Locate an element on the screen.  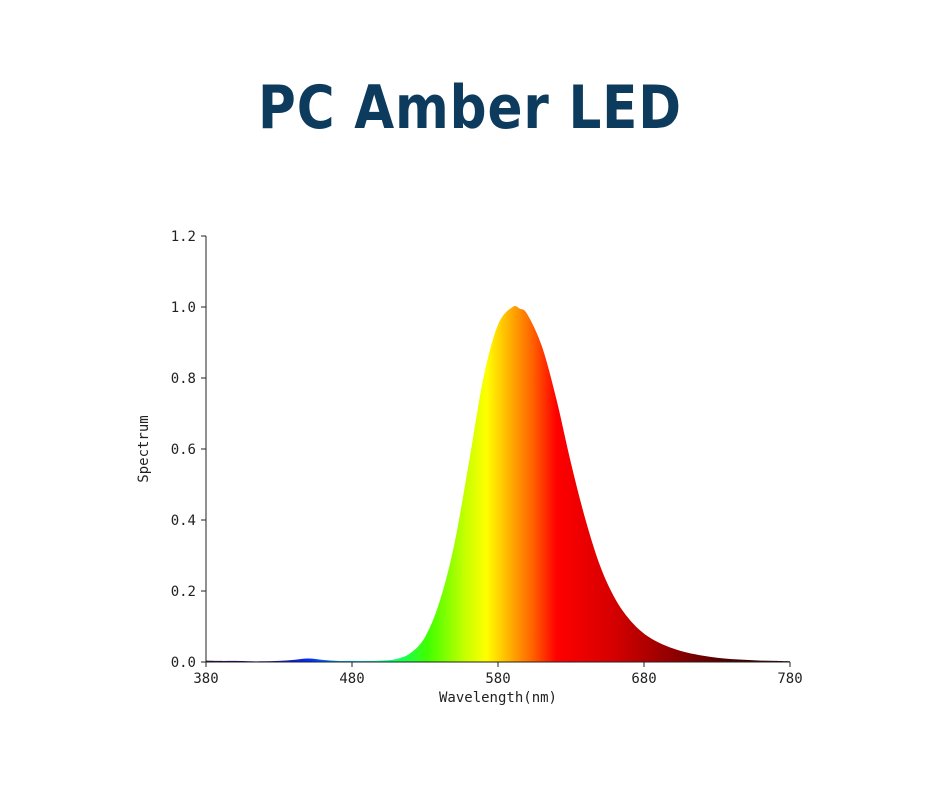
y-ticks: 0.0 0.2 0.4 0.6 0.8 1.0 1.2 is located at coordinates (188, 450).